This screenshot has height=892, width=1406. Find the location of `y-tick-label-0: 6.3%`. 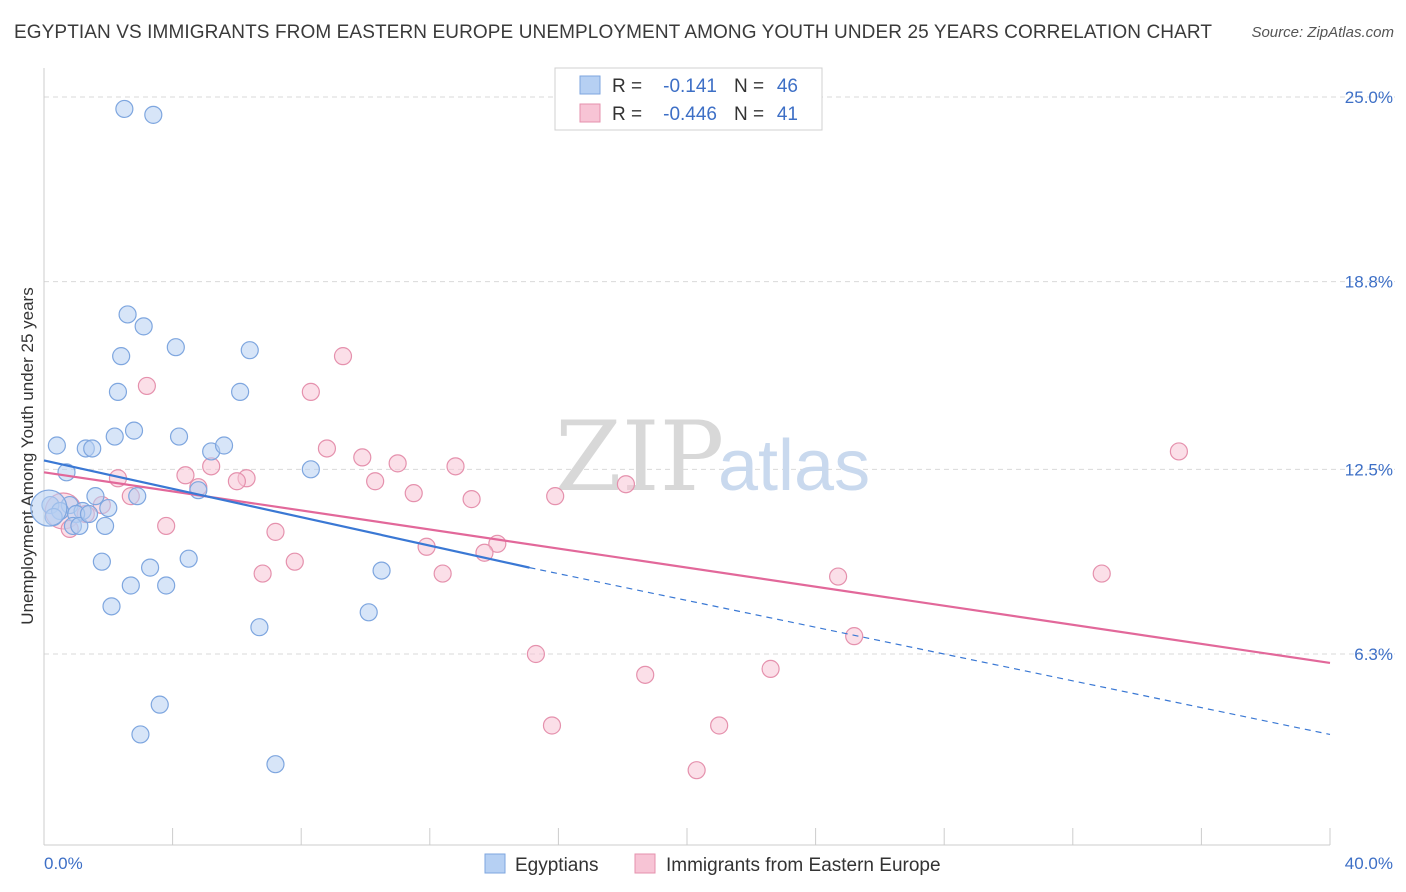

y-tick-label-0: 6.3% is located at coordinates (1373, 654).